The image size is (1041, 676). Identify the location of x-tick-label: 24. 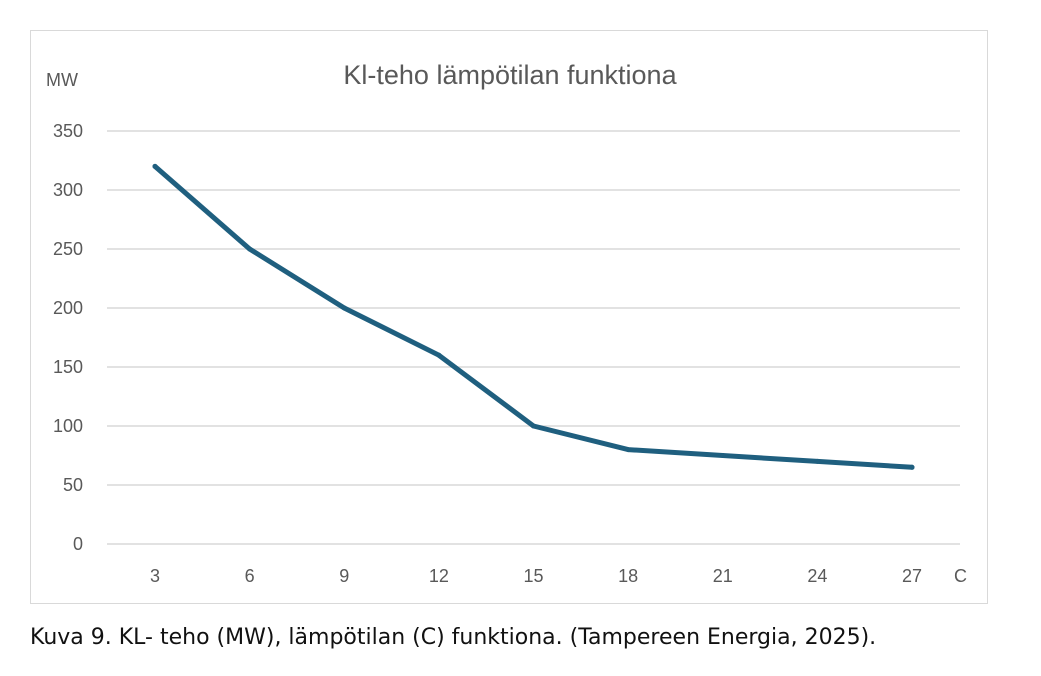
(817, 576).